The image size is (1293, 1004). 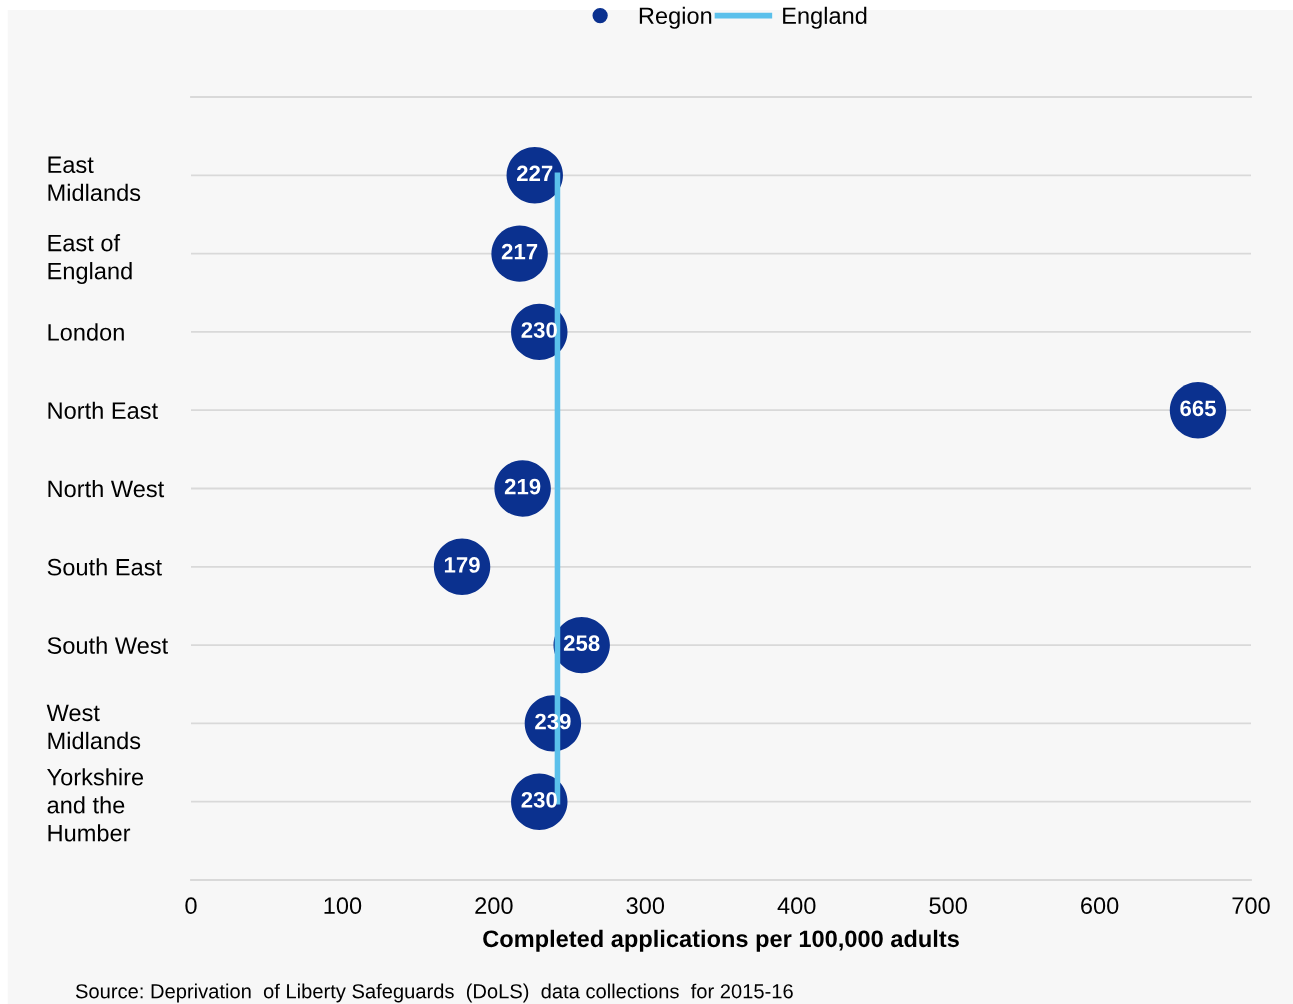 What do you see at coordinates (94, 179) in the screenshot?
I see `y-tick-label: East Midlands` at bounding box center [94, 179].